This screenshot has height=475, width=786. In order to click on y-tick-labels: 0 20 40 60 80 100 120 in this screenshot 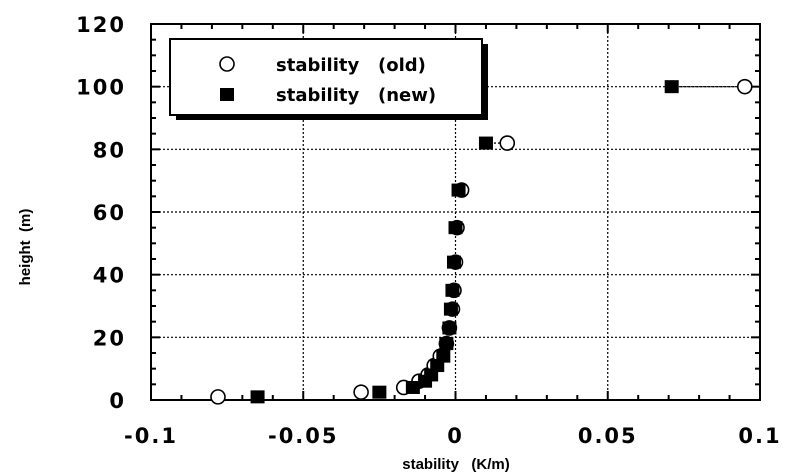, I will do `click(101, 213)`.